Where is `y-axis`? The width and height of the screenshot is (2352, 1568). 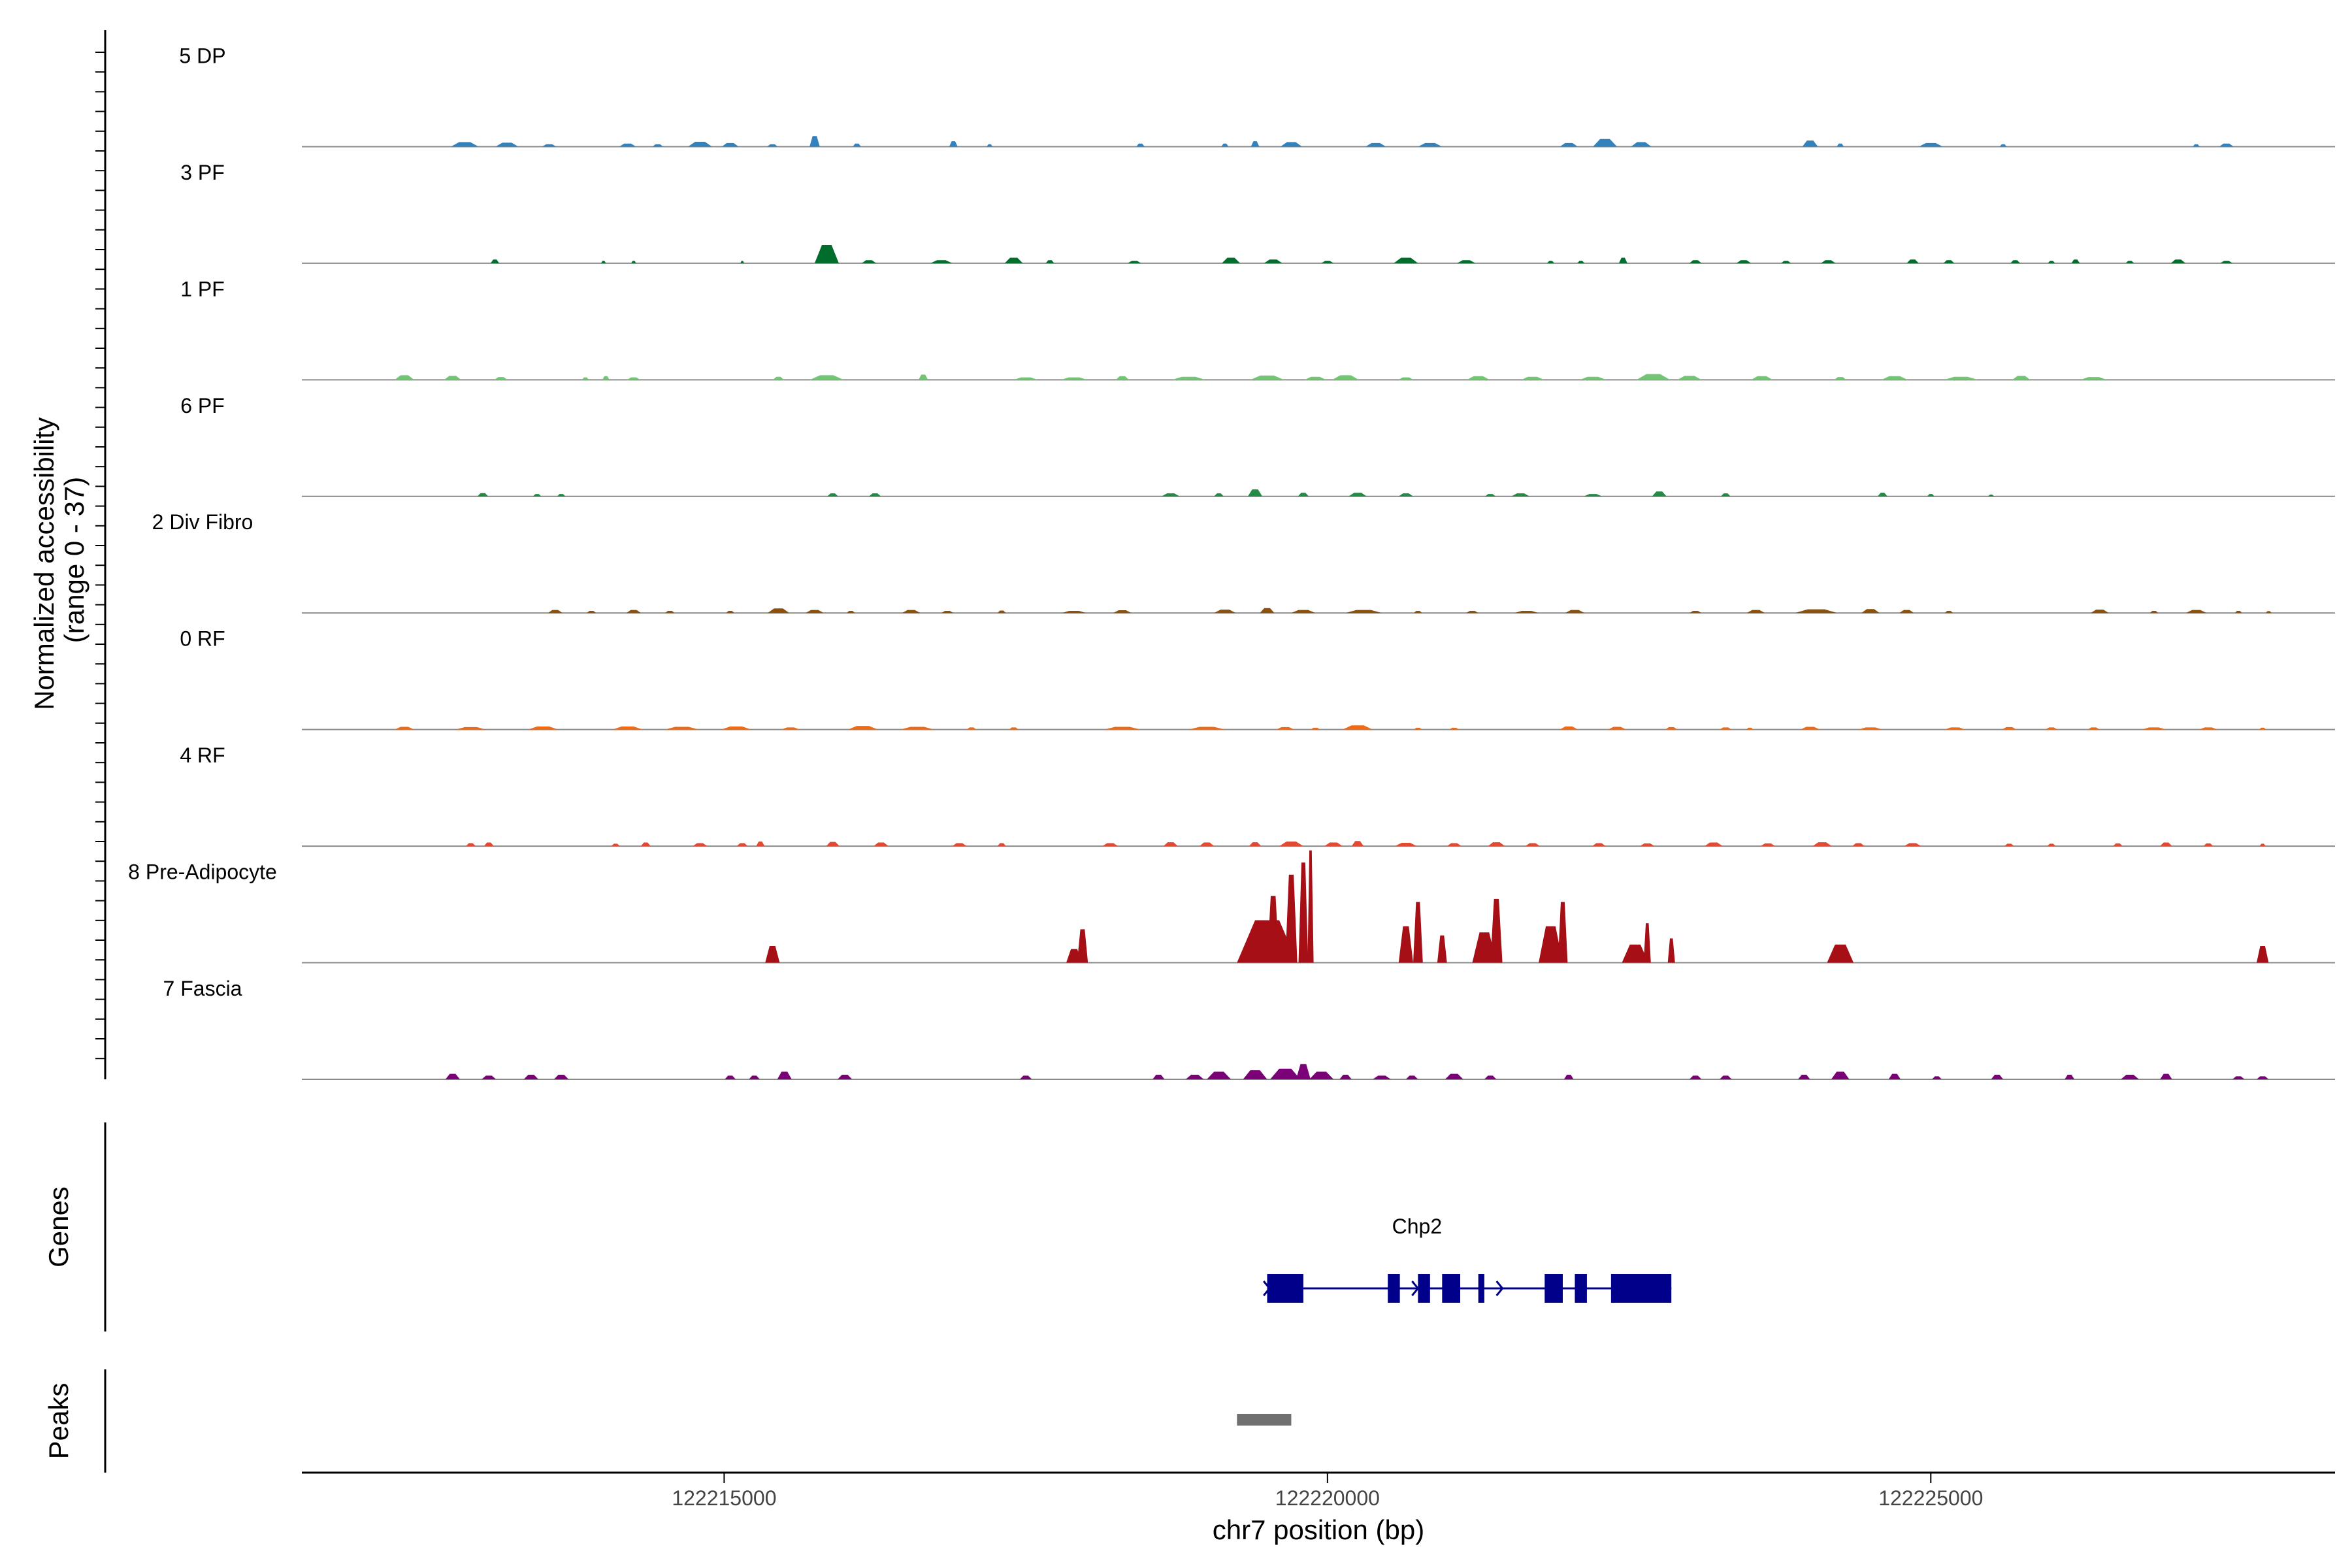 y-axis is located at coordinates (100, 554).